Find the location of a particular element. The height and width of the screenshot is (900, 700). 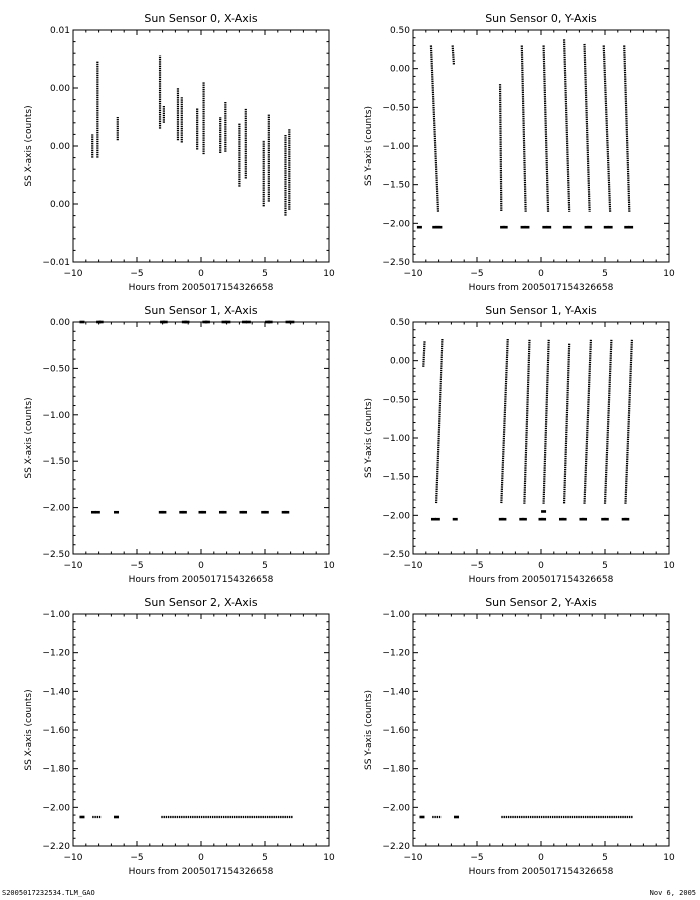

footer-date: Nov 6, 2005 is located at coordinates (672, 893).